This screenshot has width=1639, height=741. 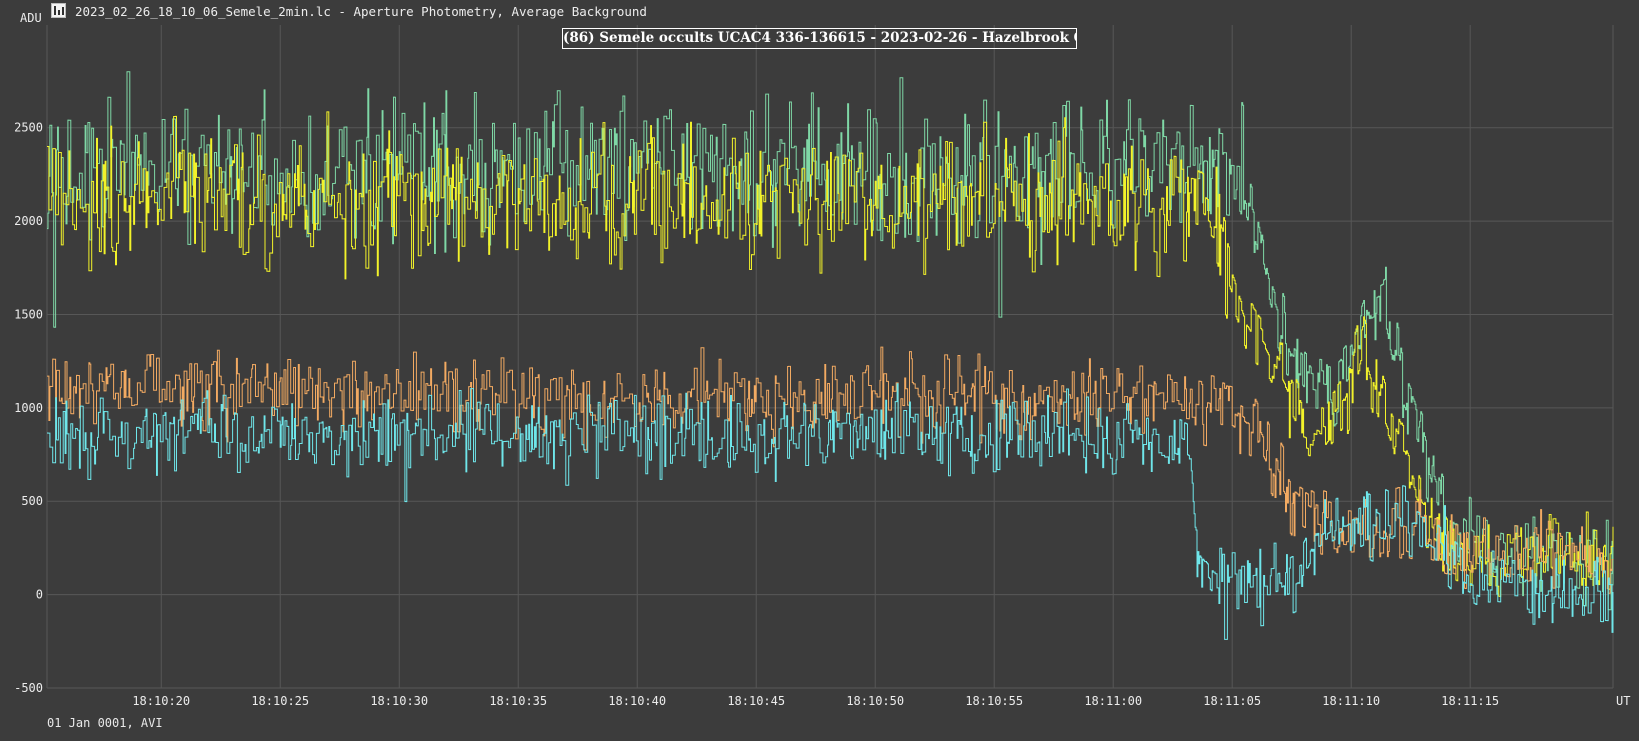 I want to click on x-tick-label: 18:10:45, so click(x=756, y=701).